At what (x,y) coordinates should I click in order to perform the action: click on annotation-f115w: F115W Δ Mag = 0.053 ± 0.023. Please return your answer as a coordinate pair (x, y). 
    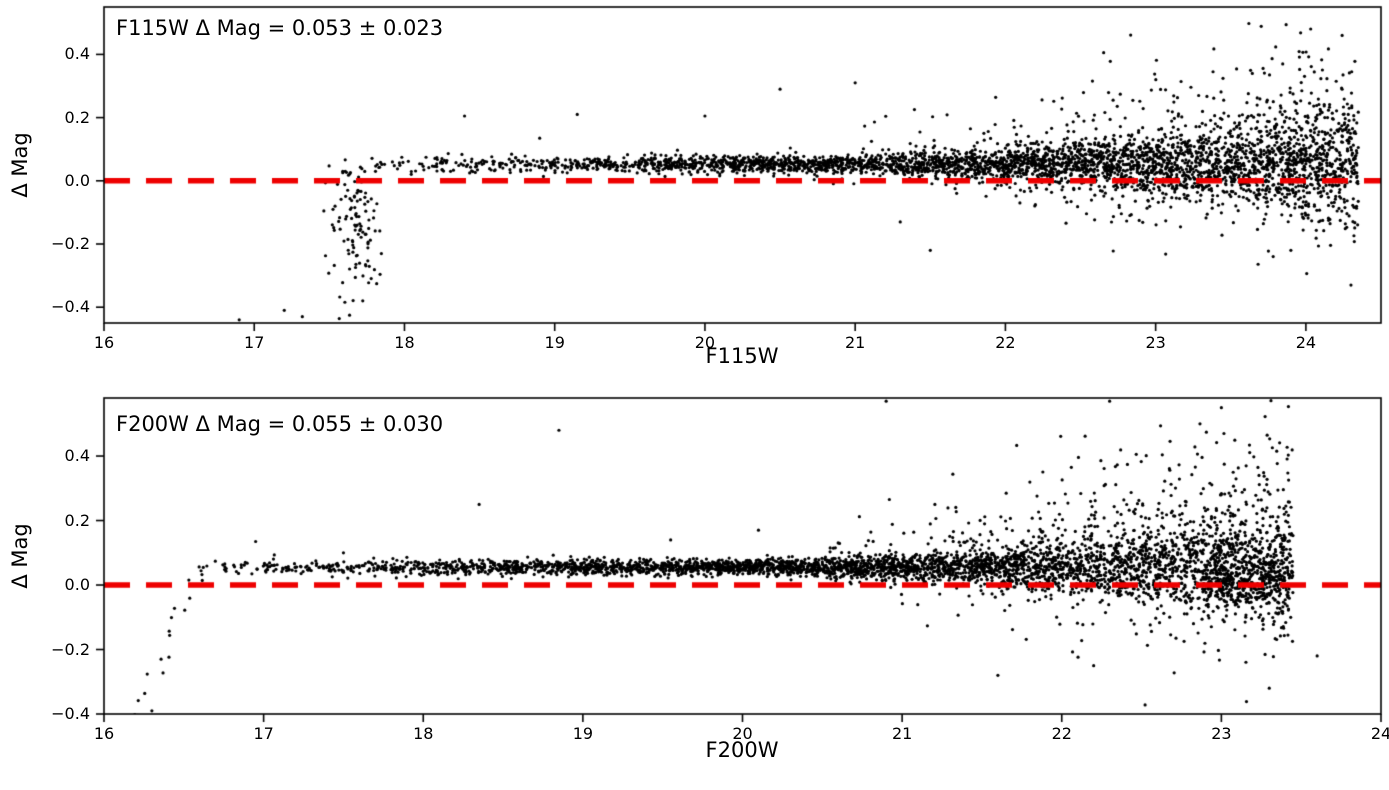
    Looking at the image, I should click on (280, 28).